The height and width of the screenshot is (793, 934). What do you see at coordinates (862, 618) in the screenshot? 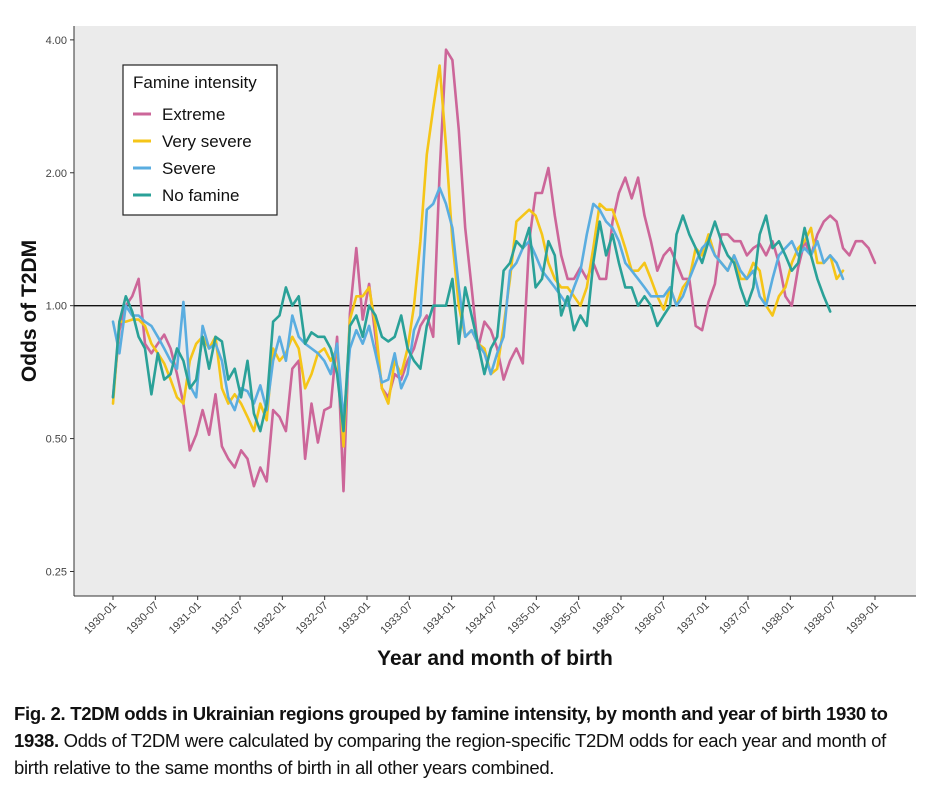
I see `x-tick-label: 1939-01` at bounding box center [862, 618].